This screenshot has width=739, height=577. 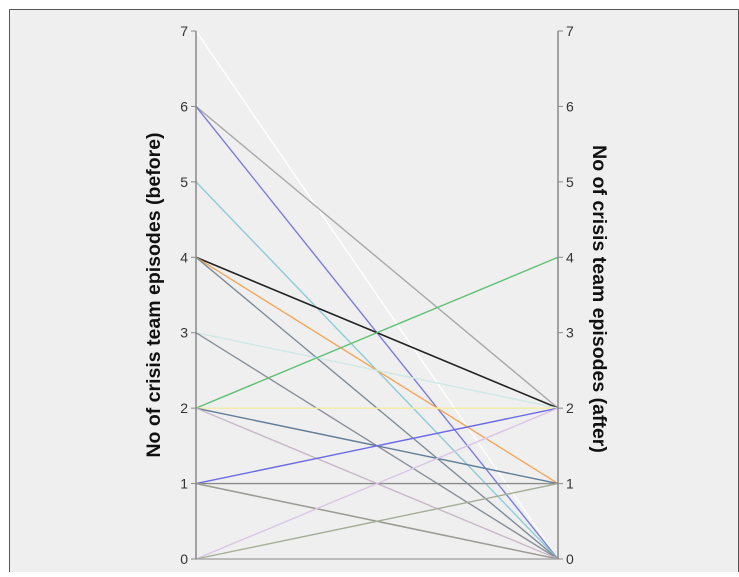 I want to click on before-tick-label-2: 2, so click(x=184, y=408).